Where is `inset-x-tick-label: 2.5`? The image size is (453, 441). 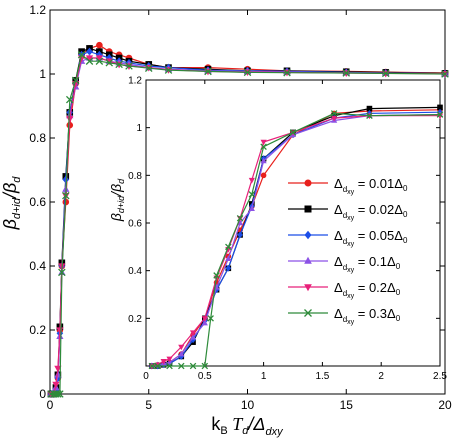 inset-x-tick-label: 2.5 is located at coordinates (440, 376).